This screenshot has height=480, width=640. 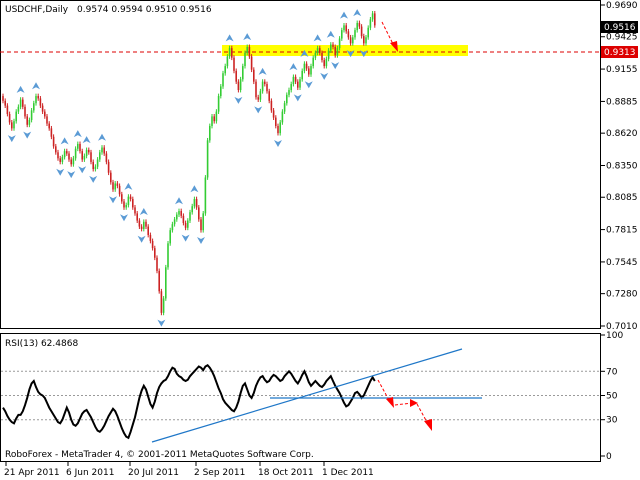 What do you see at coordinates (90, 473) in the screenshot?
I see `date-tick-label: 6 Jun 2011` at bounding box center [90, 473].